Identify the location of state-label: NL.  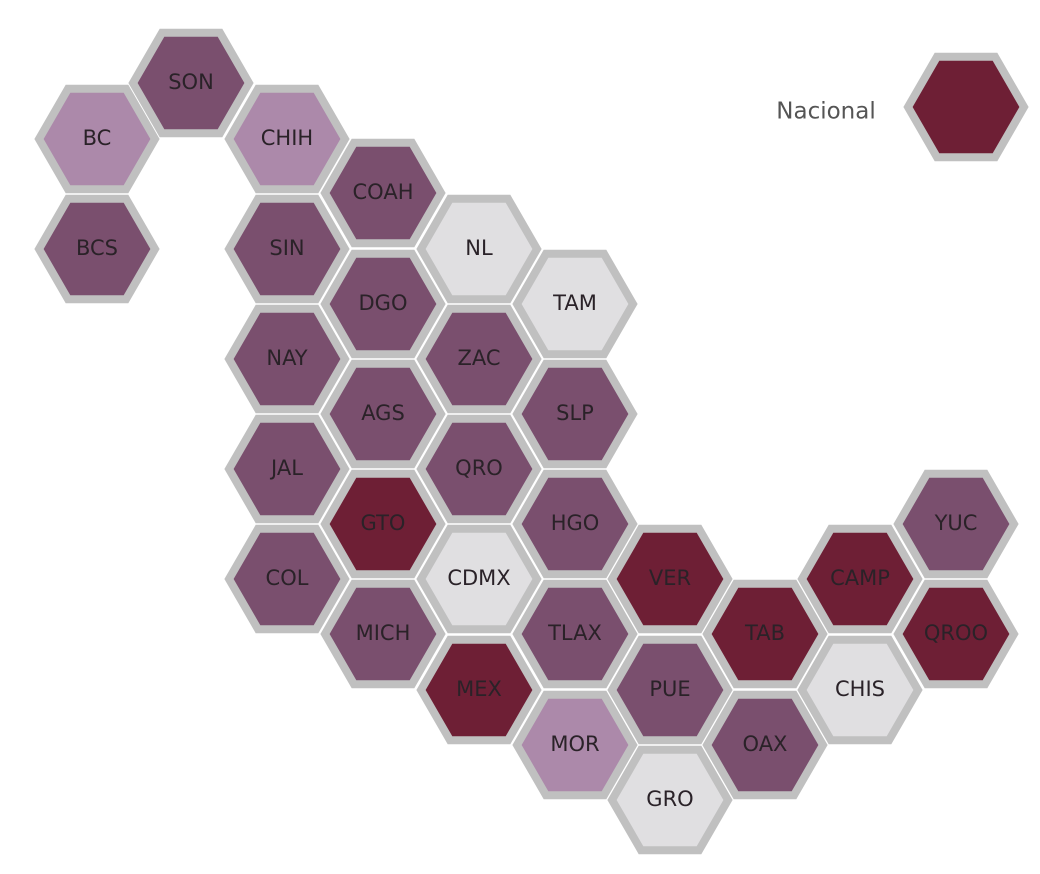
(479, 248).